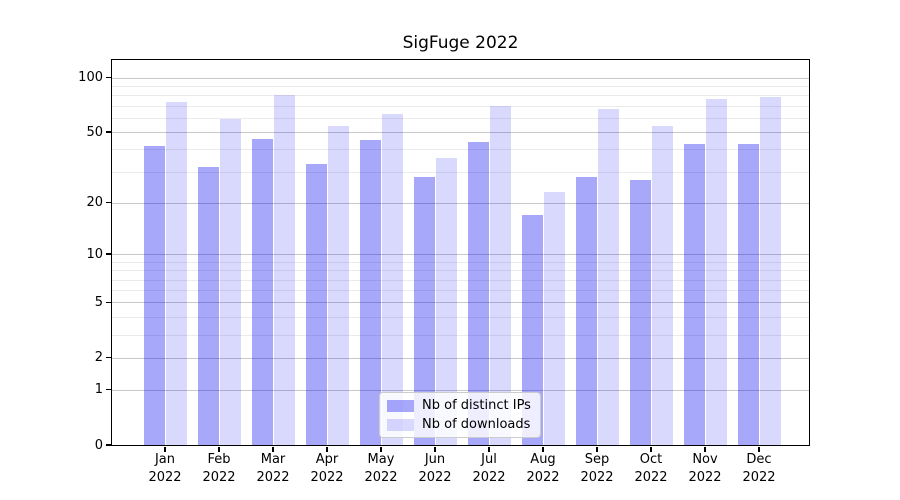  I want to click on legend-swatch-downloads, so click(400, 424).